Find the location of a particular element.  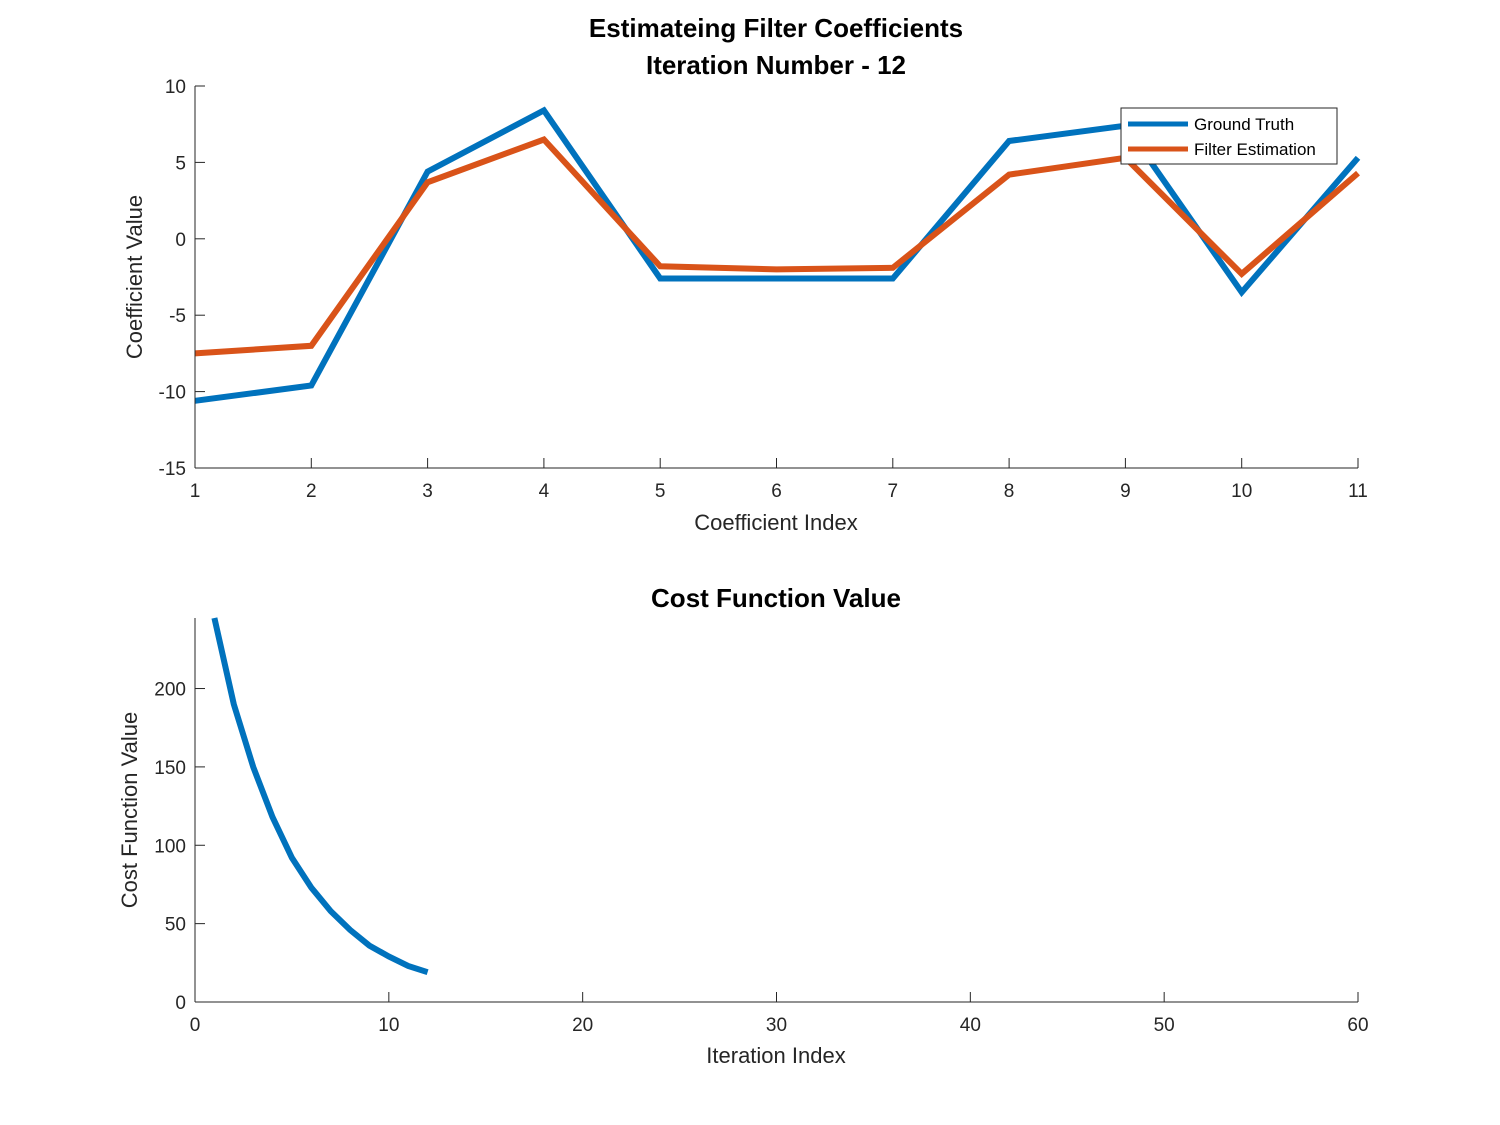

x-ticks: 1 2 3 4 5 6 7 8 9 10 11 is located at coordinates (779, 480).